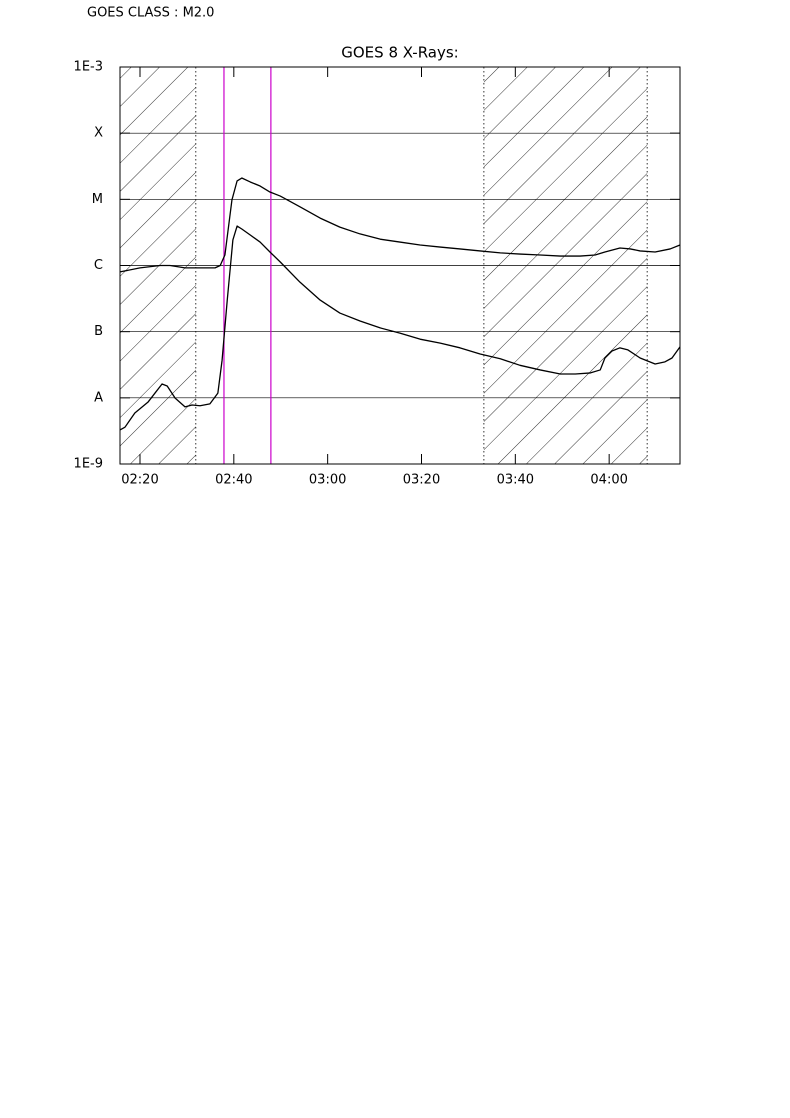  Describe the element at coordinates (98, 133) in the screenshot. I see `y-tick-label: X` at that location.